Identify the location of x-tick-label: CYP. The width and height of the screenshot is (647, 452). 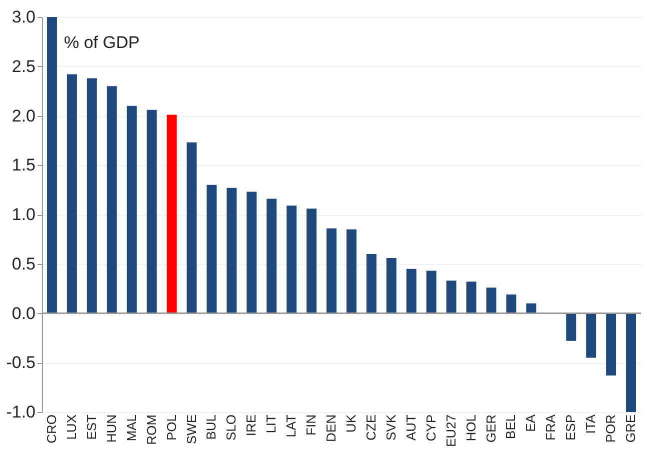
(430, 428).